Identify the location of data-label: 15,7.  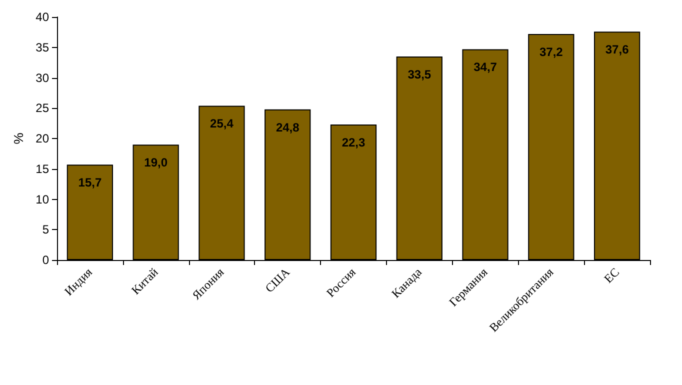
(90, 183).